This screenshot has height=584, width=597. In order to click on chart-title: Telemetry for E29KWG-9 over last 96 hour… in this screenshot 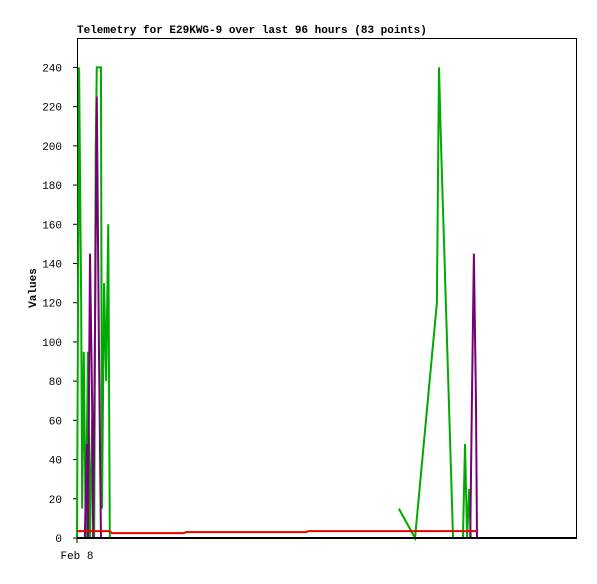, I will do `click(252, 31)`.